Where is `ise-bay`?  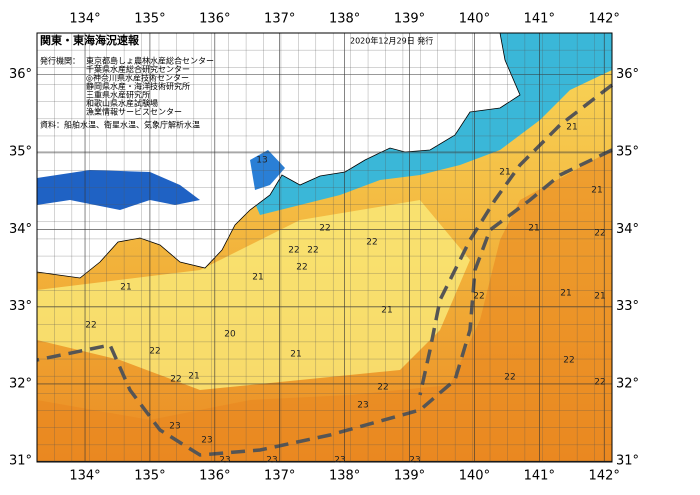
ise-bay is located at coordinates (267, 170).